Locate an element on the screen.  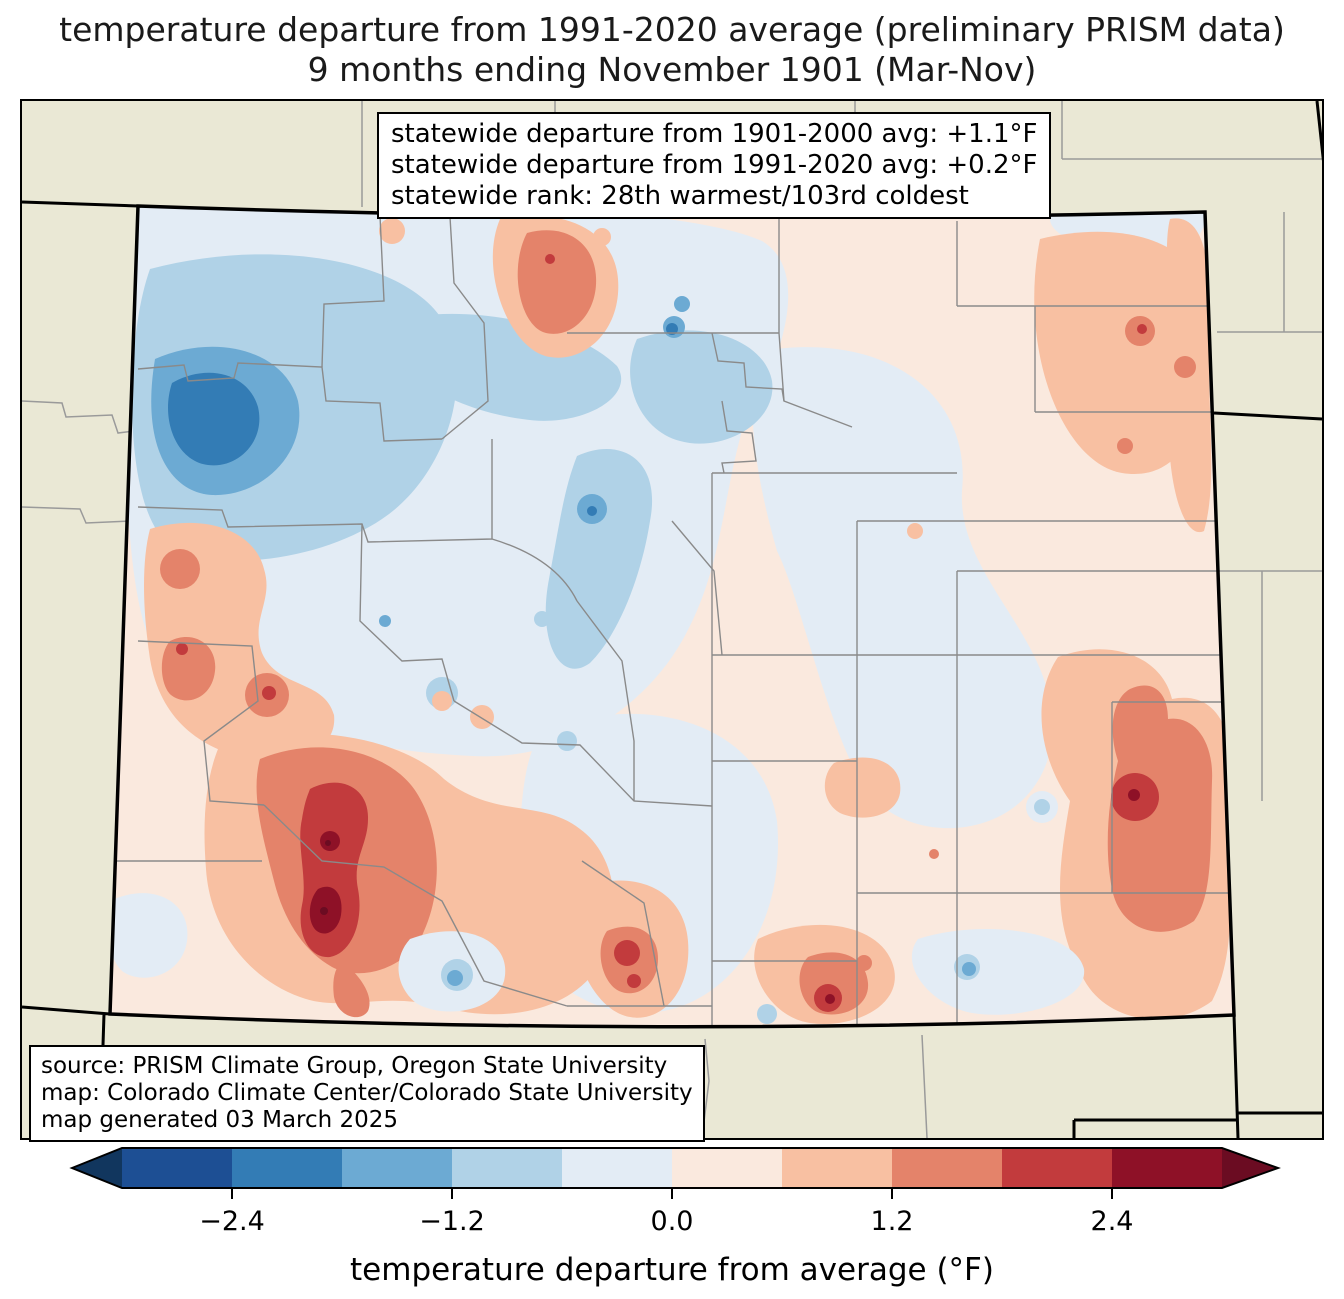
colorbar-over-arrow is located at coordinates (1250, 1168).